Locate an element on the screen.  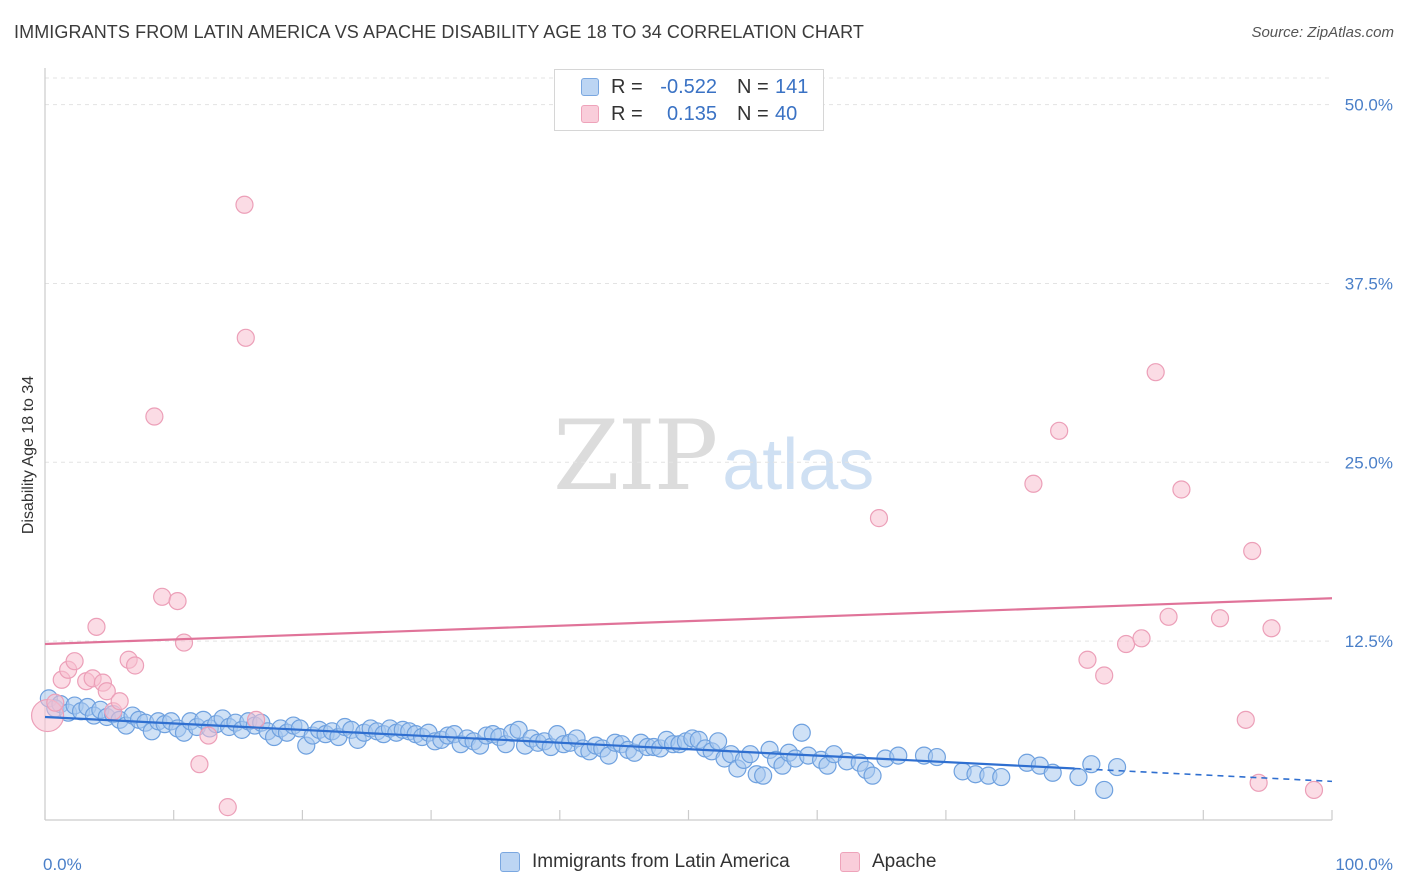
legend-row-latin-america: R = -0.522 N = 141 is located at coordinates (694, 87).